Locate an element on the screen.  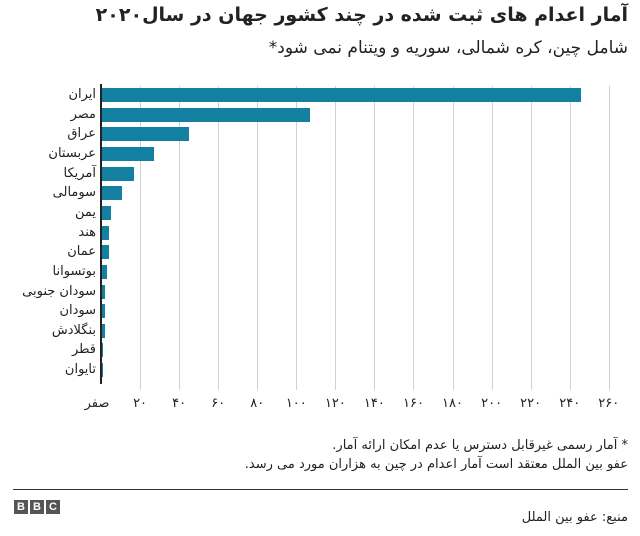
bar-row: سودان جنوبی is located at coordinates (320, 292).